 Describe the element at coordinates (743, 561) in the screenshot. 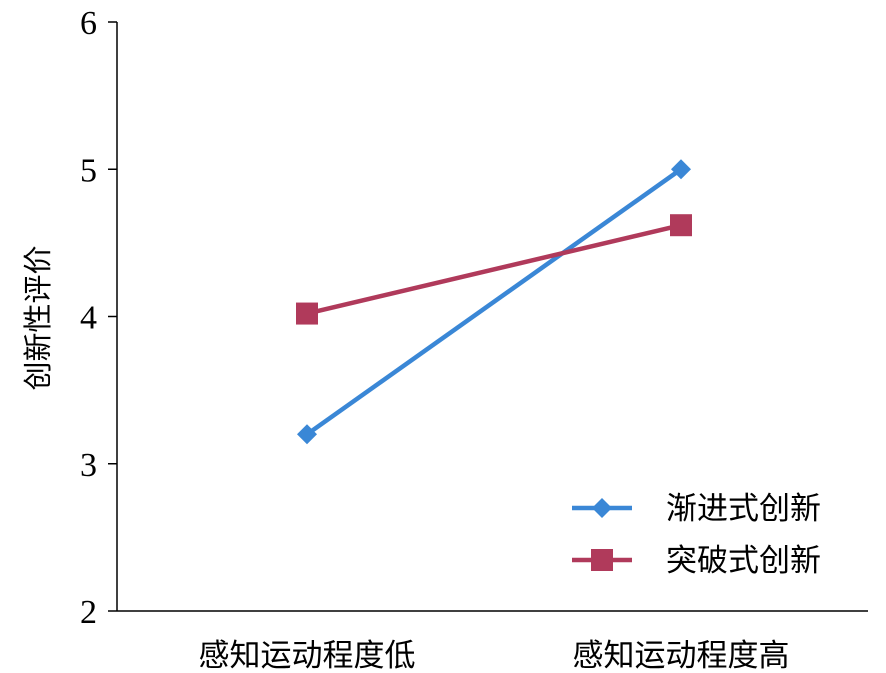

I see `legend-label: 突破式创新` at that location.